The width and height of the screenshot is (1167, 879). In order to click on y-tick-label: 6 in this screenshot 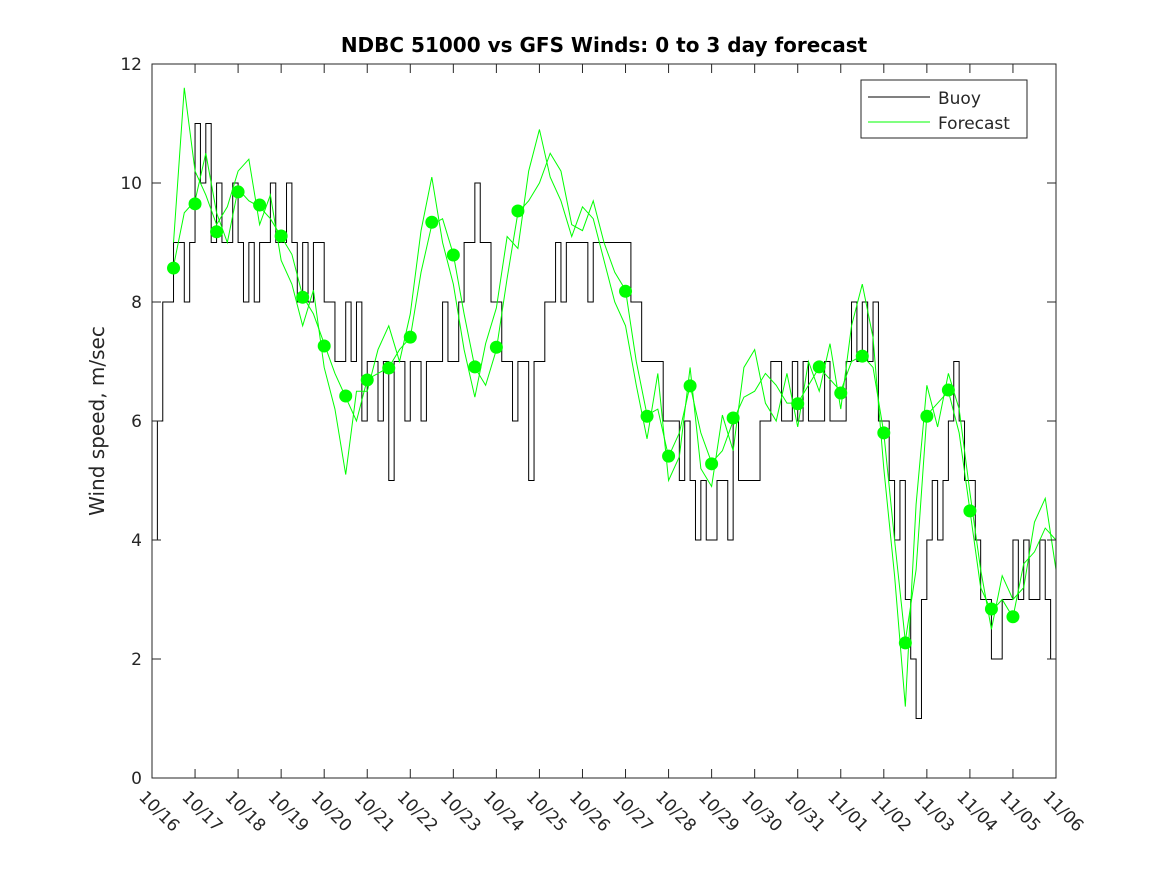, I will do `click(136, 422)`.